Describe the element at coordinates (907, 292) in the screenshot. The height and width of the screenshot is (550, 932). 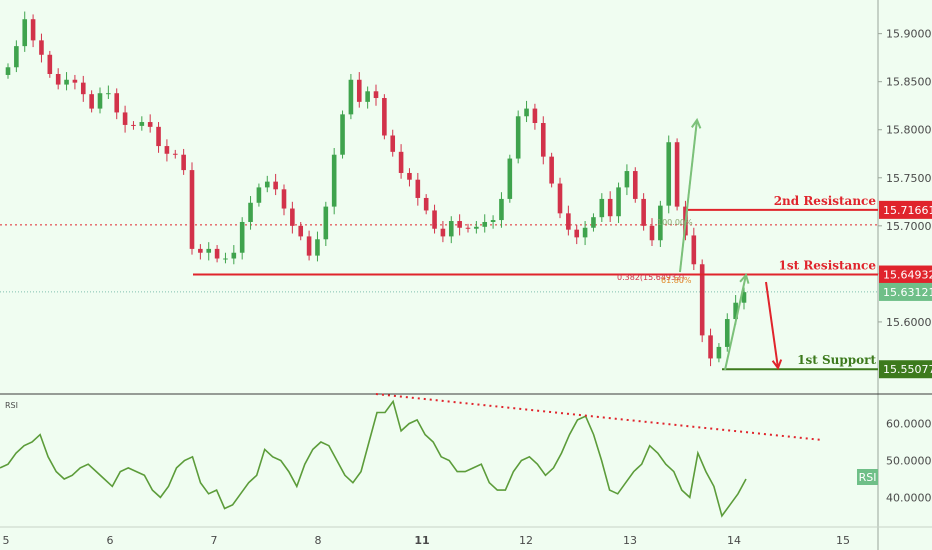
I see `last-price-tag-label: 15.63121` at that location.